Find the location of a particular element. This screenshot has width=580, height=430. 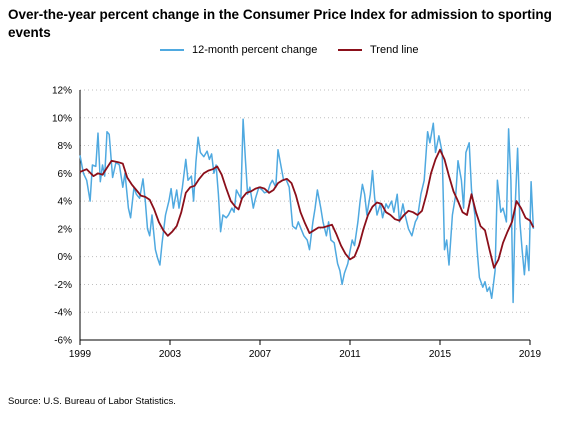

legend-item-series2: Trend line is located at coordinates (378, 50).